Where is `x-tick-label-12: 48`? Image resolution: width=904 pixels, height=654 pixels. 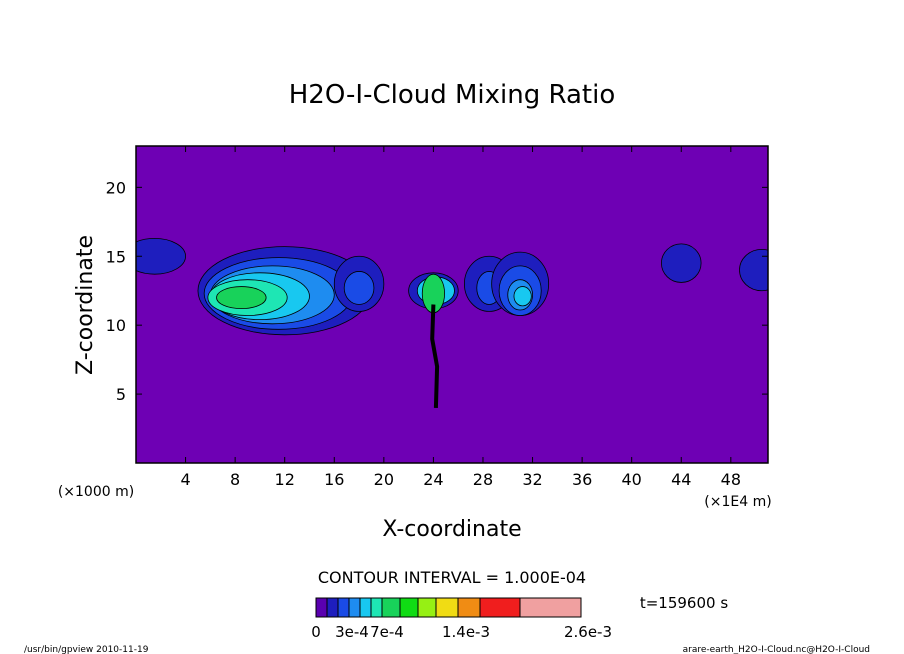
x-tick-label-12: 48 is located at coordinates (731, 479).